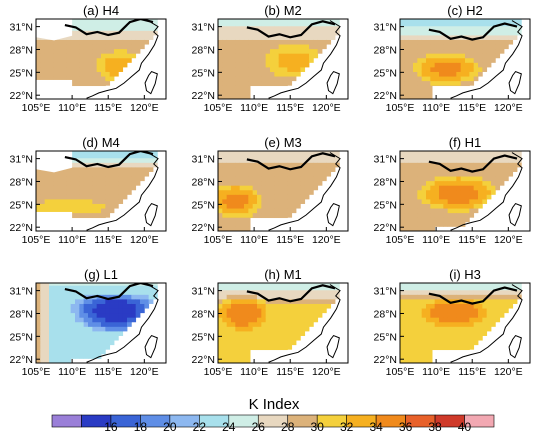  I want to click on y-tick-label: 28°N, so click(21, 314).